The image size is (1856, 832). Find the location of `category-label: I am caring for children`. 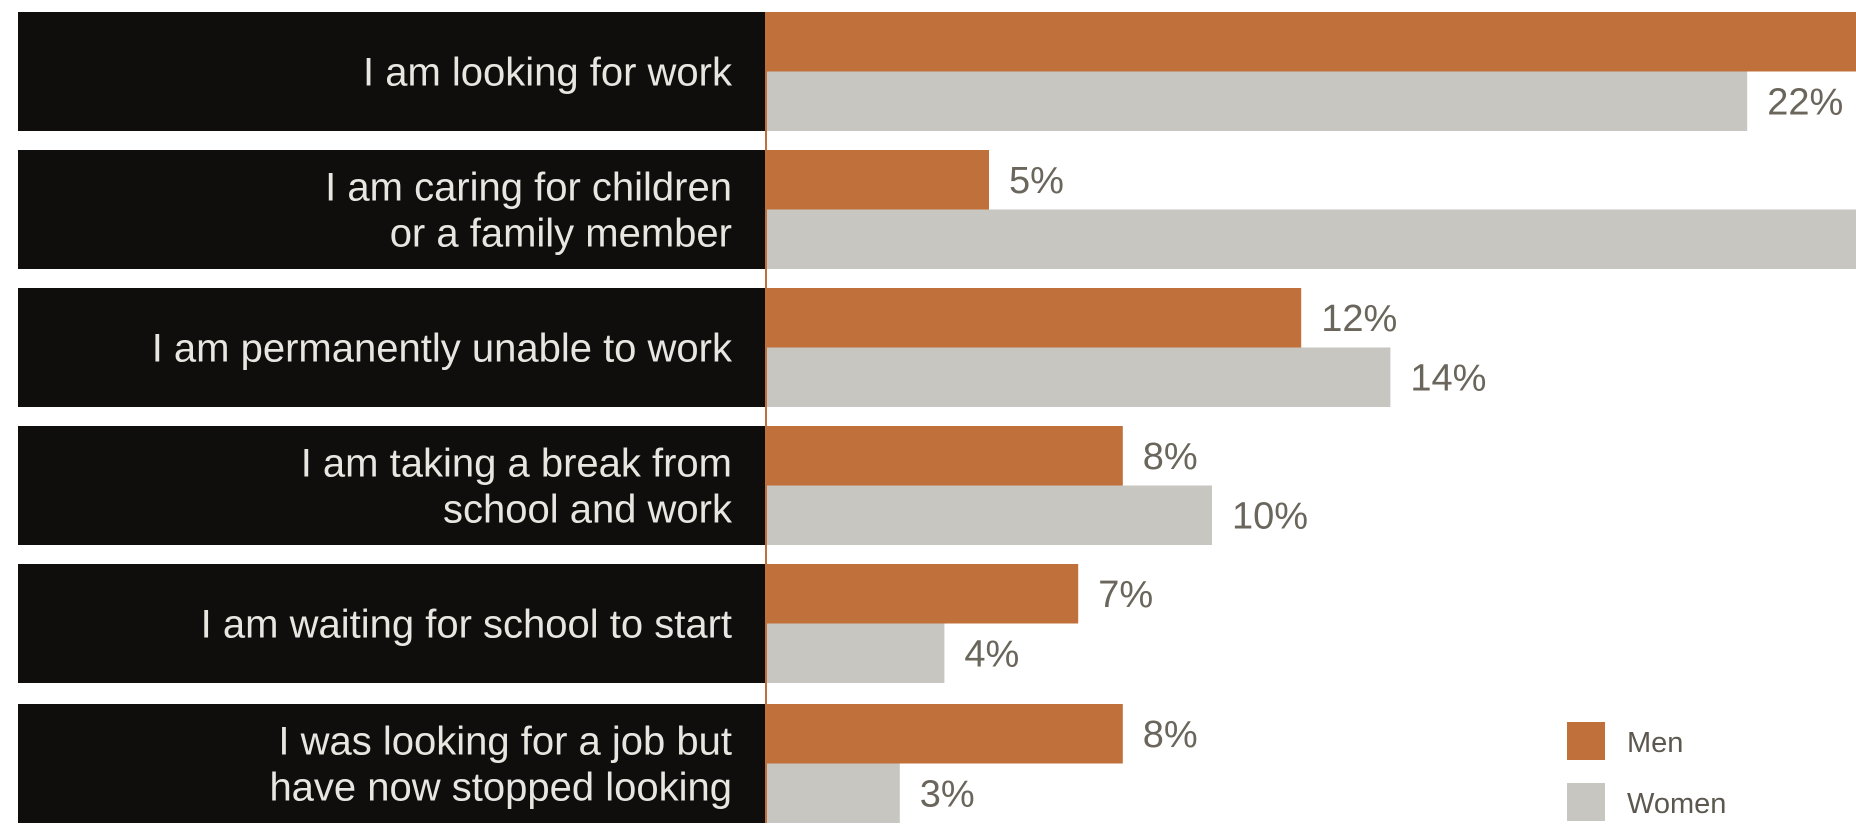

category-label: I am caring for children is located at coordinates (528, 188).